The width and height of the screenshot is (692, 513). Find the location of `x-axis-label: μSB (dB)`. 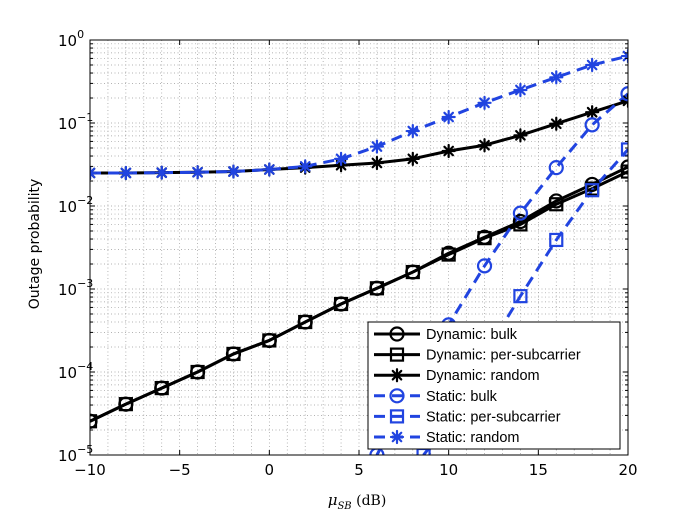

x-axis-label: μSB (dB) is located at coordinates (357, 501).